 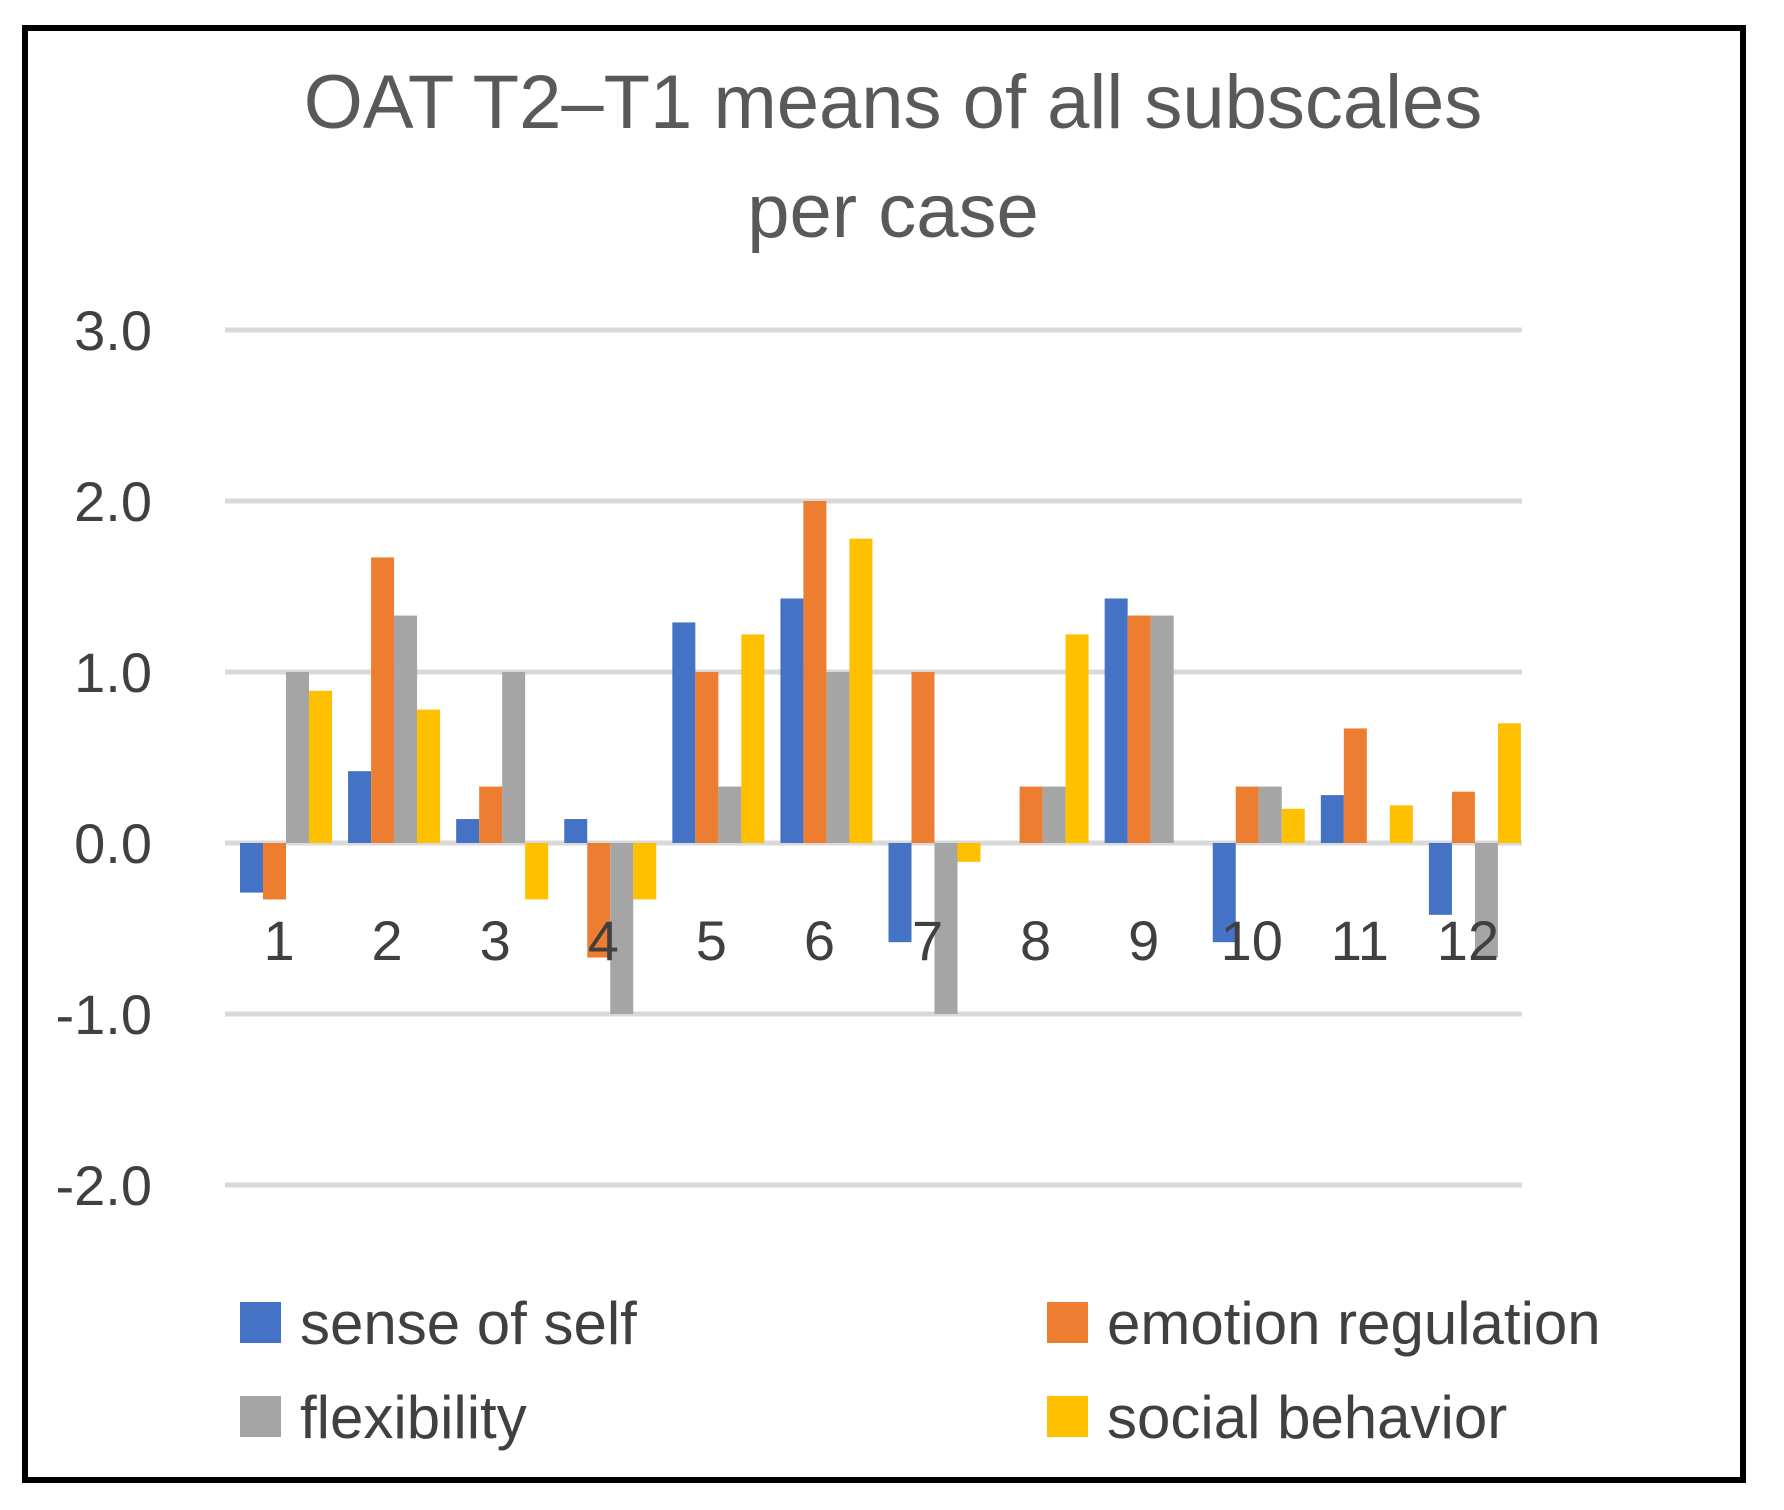 What do you see at coordinates (113, 843) in the screenshot?
I see `y-tick-label: 0.0` at bounding box center [113, 843].